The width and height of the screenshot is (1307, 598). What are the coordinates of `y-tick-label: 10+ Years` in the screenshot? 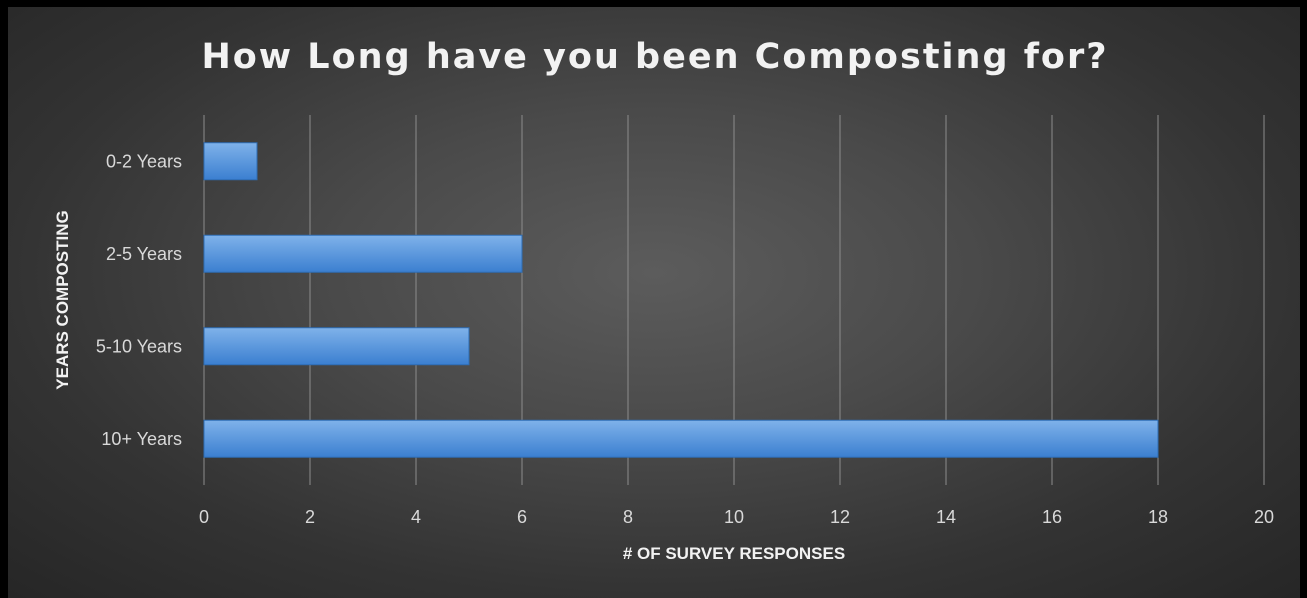 It's located at (141, 439).